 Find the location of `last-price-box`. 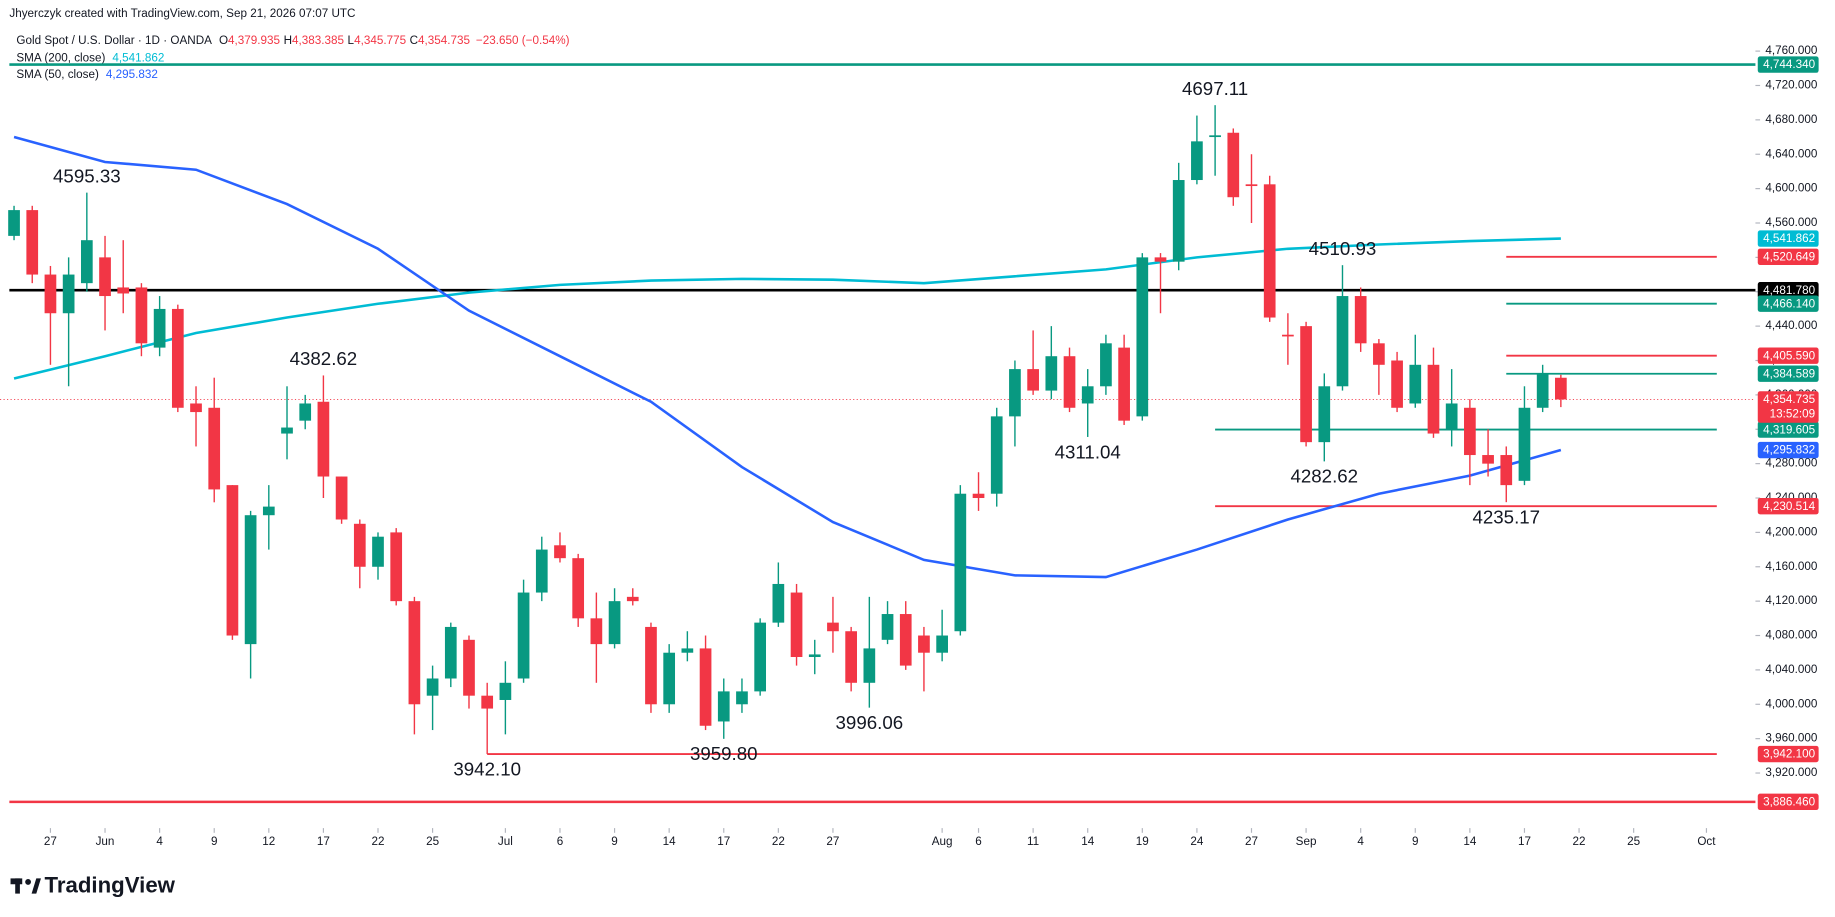

last-price-box is located at coordinates (1788, 407).